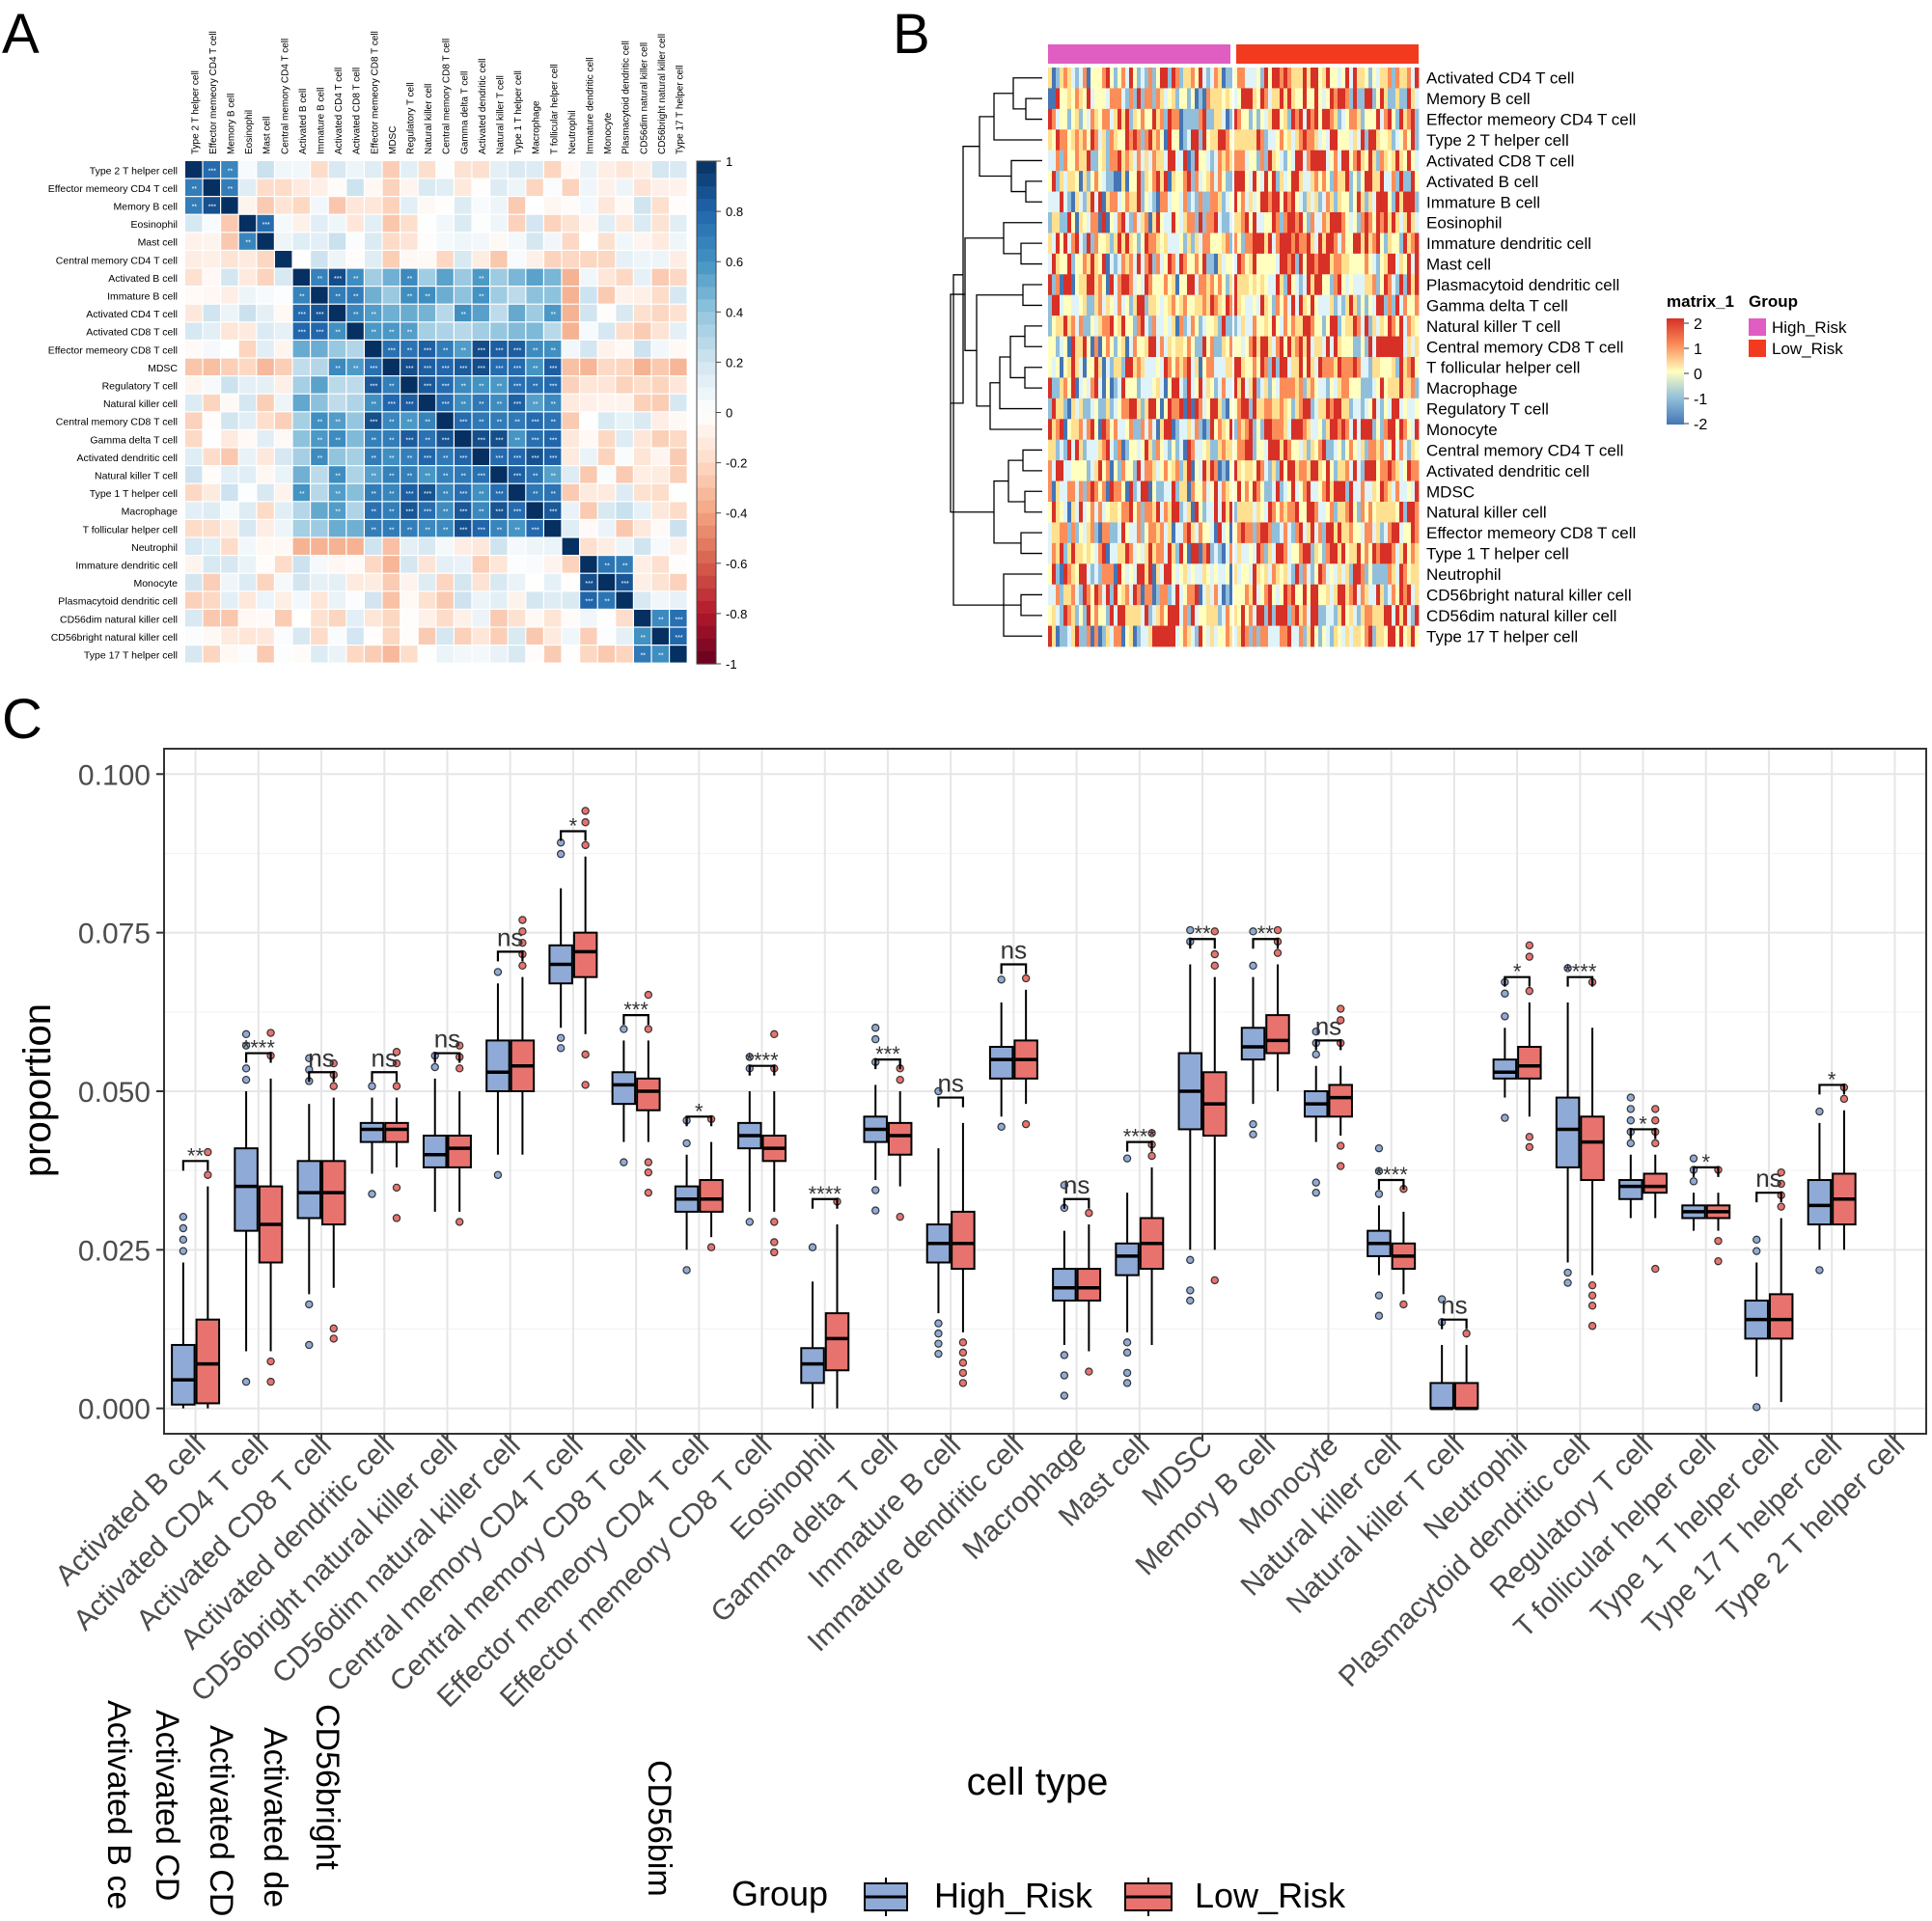 The height and width of the screenshot is (1921, 1932). Describe the element at coordinates (385, 1077) in the screenshot. I see `significance-bracket` at that location.